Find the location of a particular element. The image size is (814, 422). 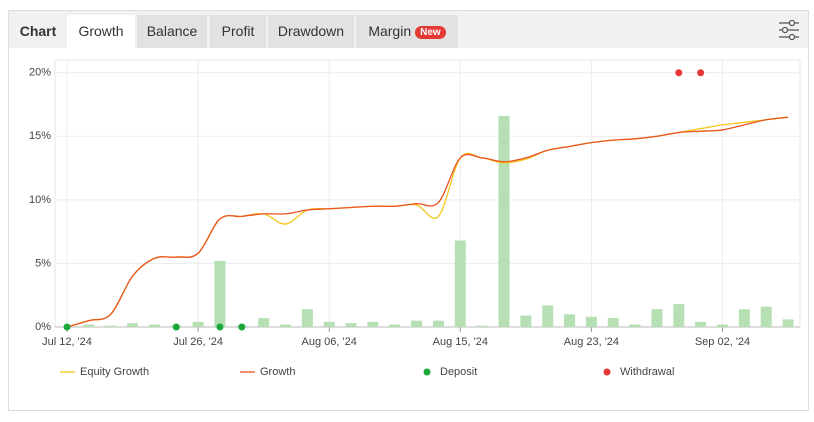

y-tick-label: 10% is located at coordinates (40, 200).